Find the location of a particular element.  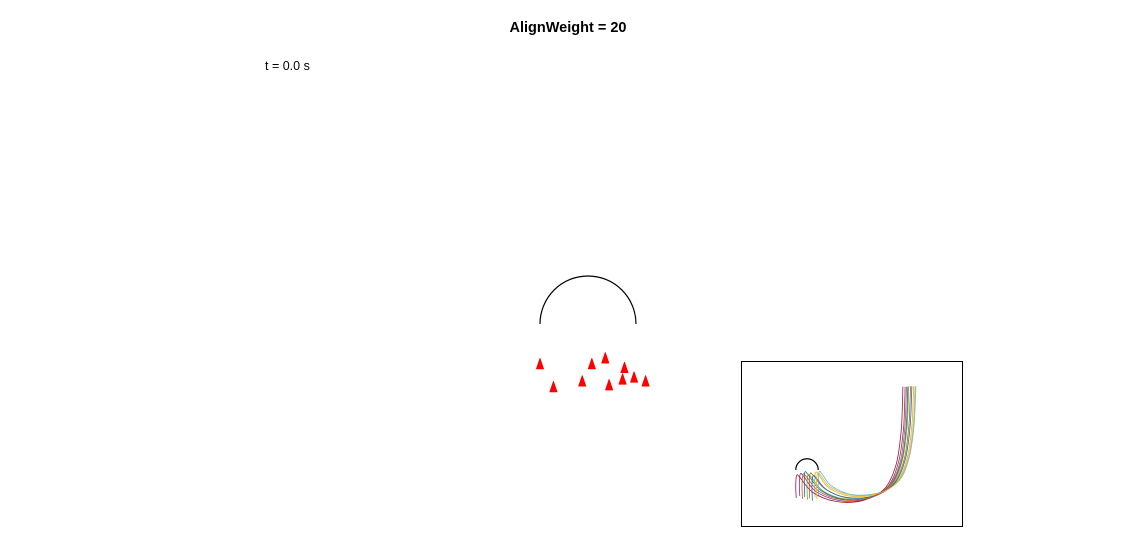

obstacle-arc is located at coordinates (588, 300).